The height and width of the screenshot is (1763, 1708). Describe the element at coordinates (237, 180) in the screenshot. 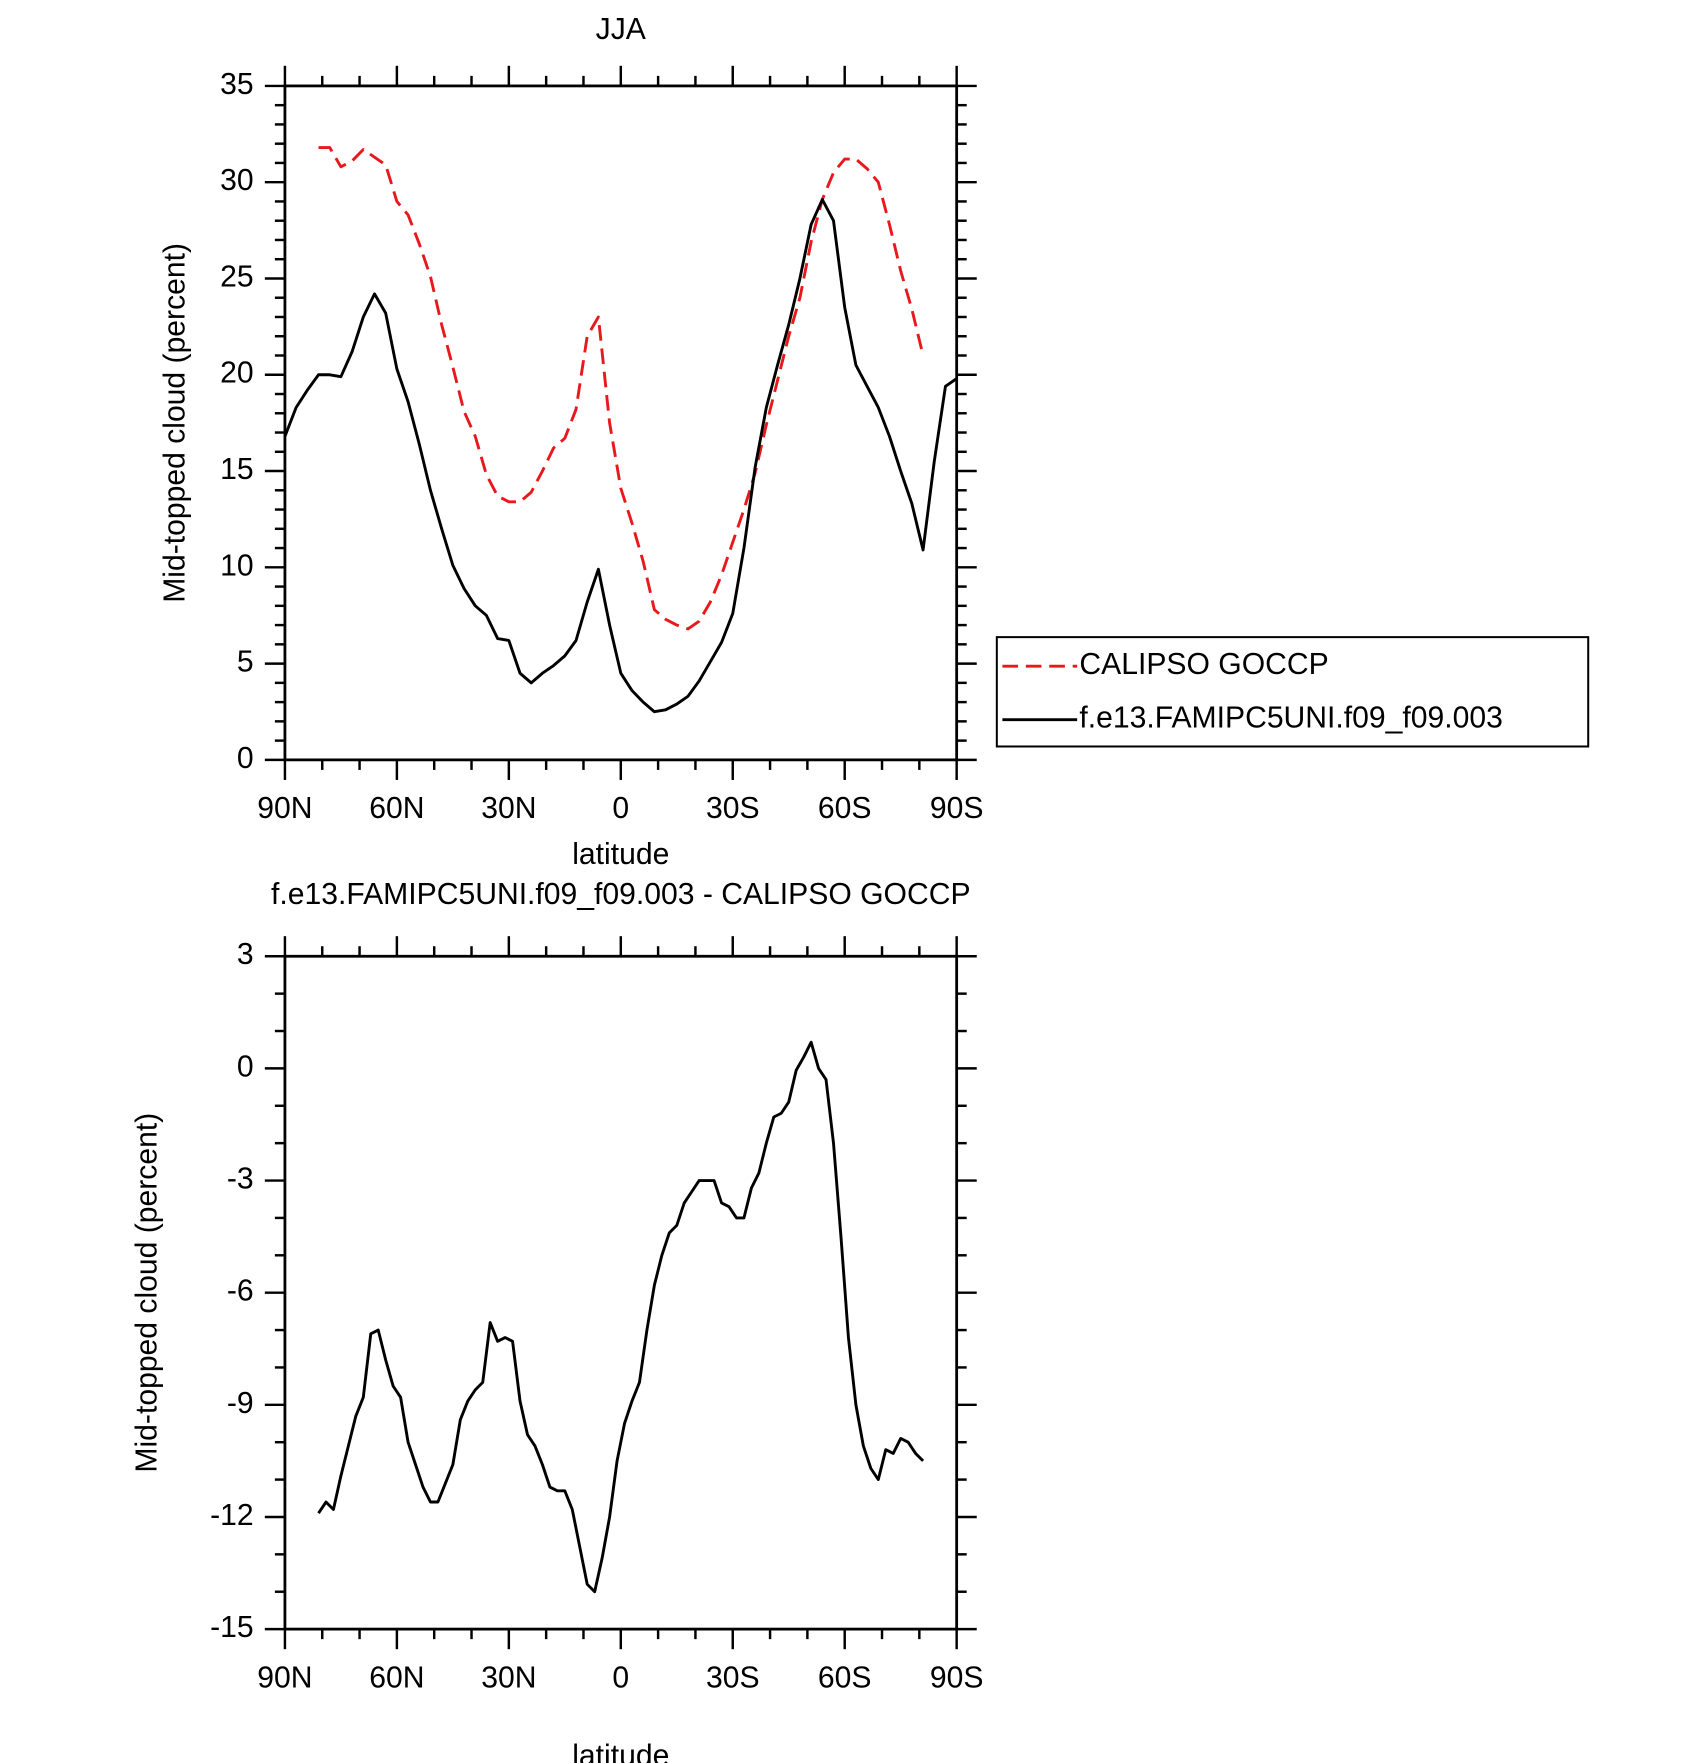

I see `y-tick-label: 30` at that location.